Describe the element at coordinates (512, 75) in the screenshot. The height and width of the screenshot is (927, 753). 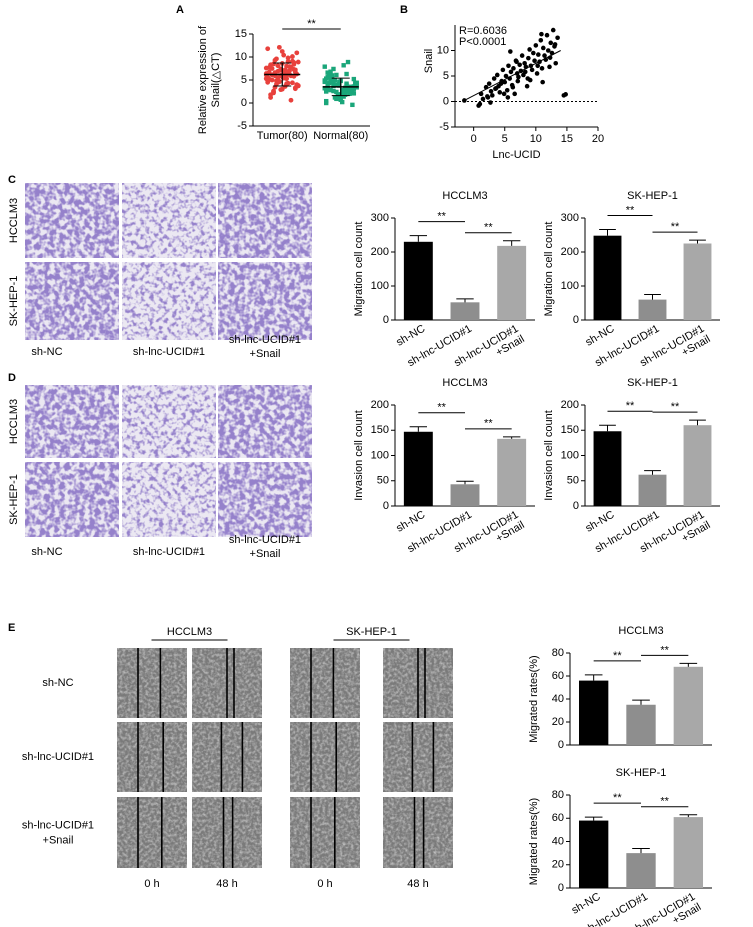
I see `trend-line` at that location.